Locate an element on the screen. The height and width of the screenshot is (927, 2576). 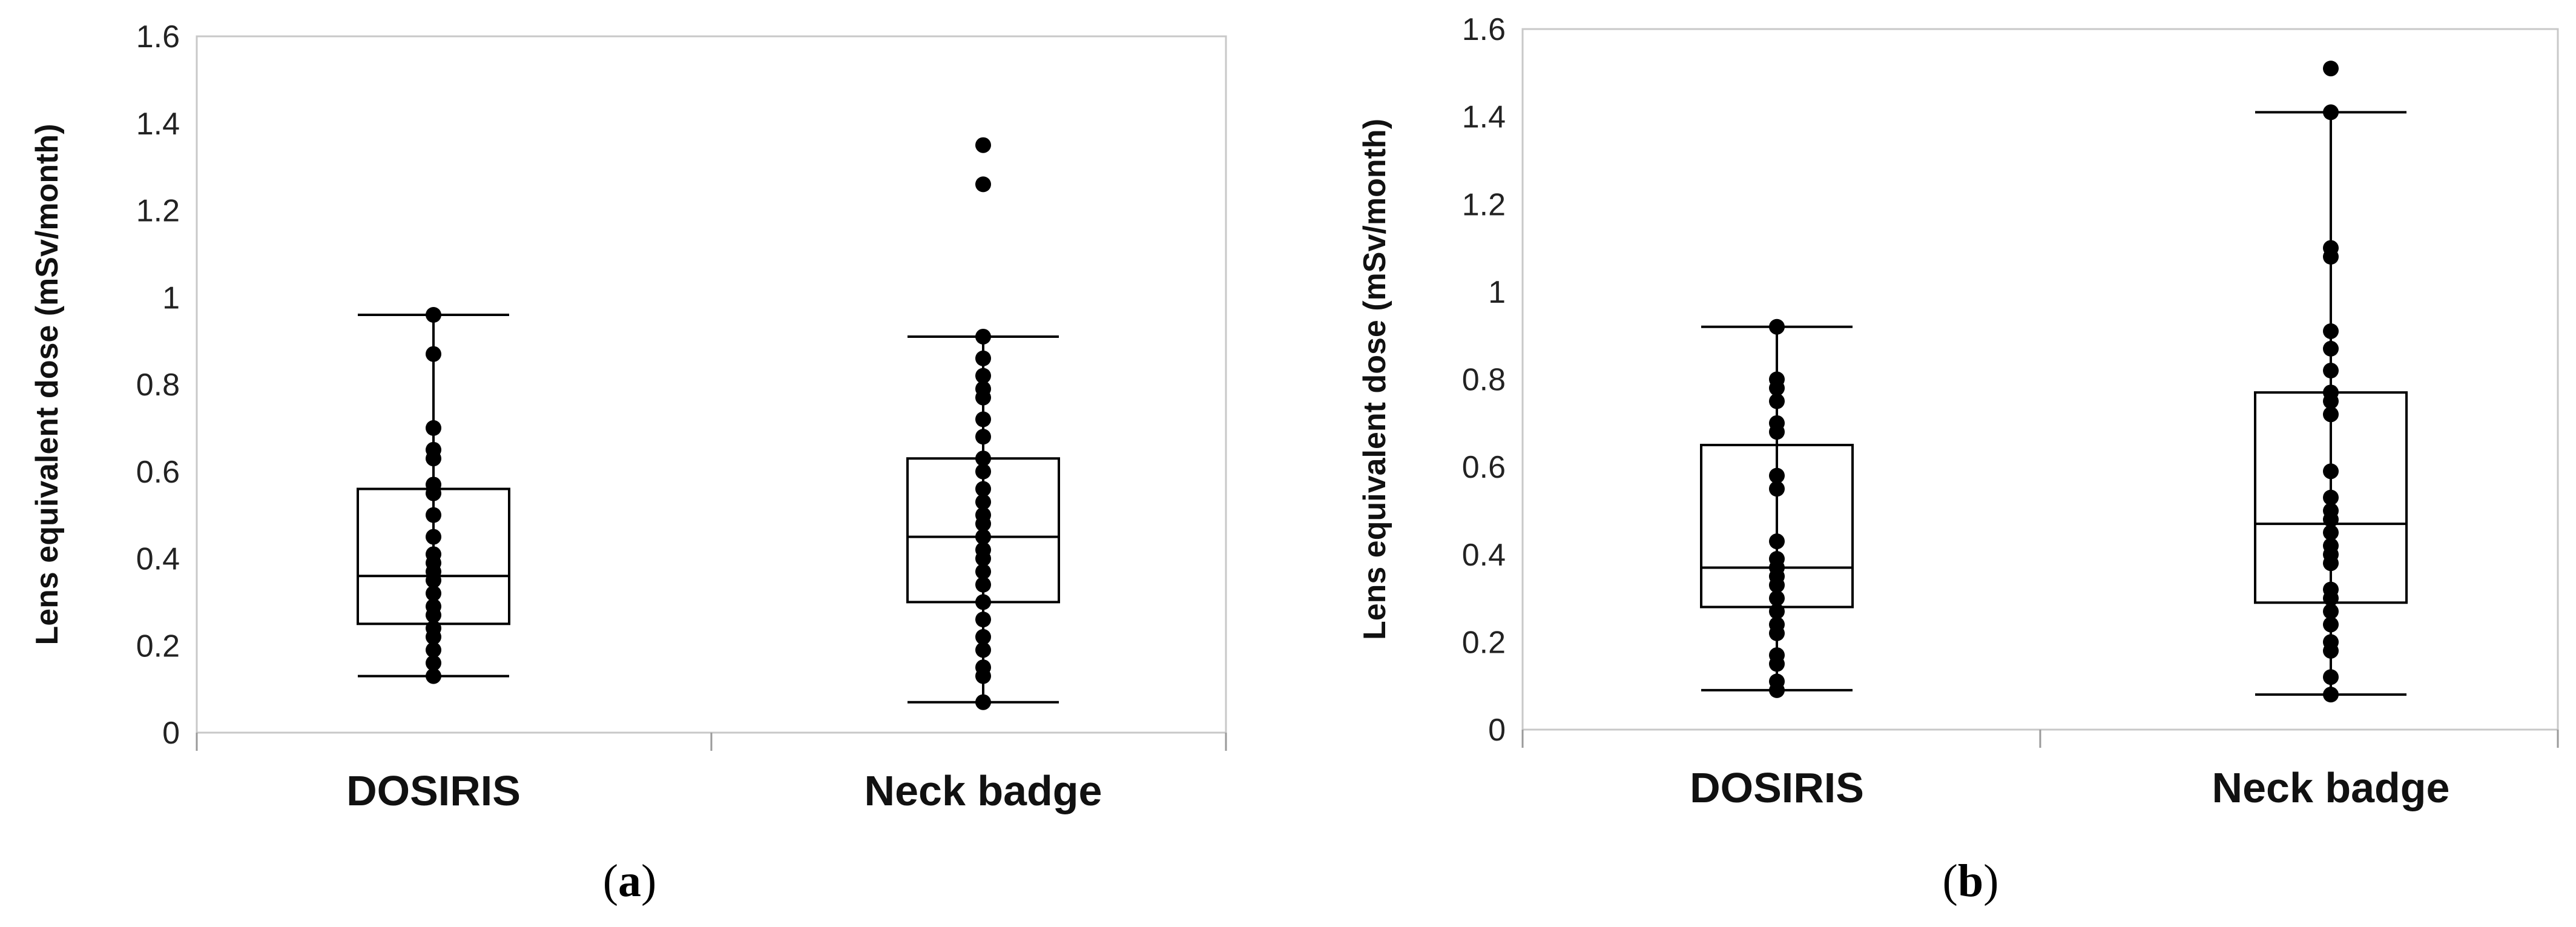
panel-label: (b) is located at coordinates (1971, 881).